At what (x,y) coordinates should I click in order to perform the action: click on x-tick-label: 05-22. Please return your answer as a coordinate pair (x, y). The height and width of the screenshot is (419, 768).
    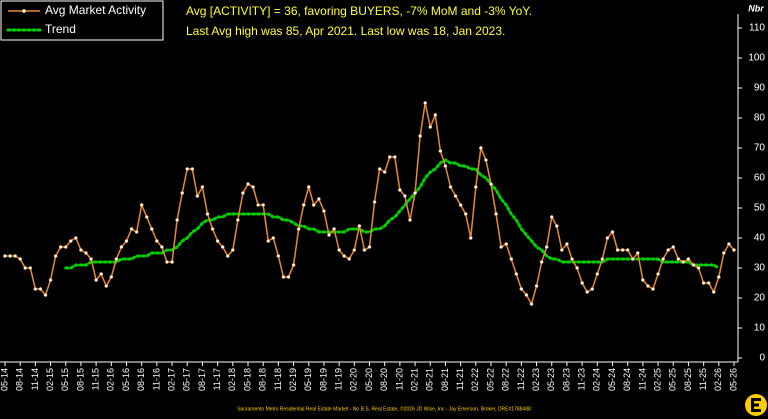
    Looking at the image, I should click on (490, 379).